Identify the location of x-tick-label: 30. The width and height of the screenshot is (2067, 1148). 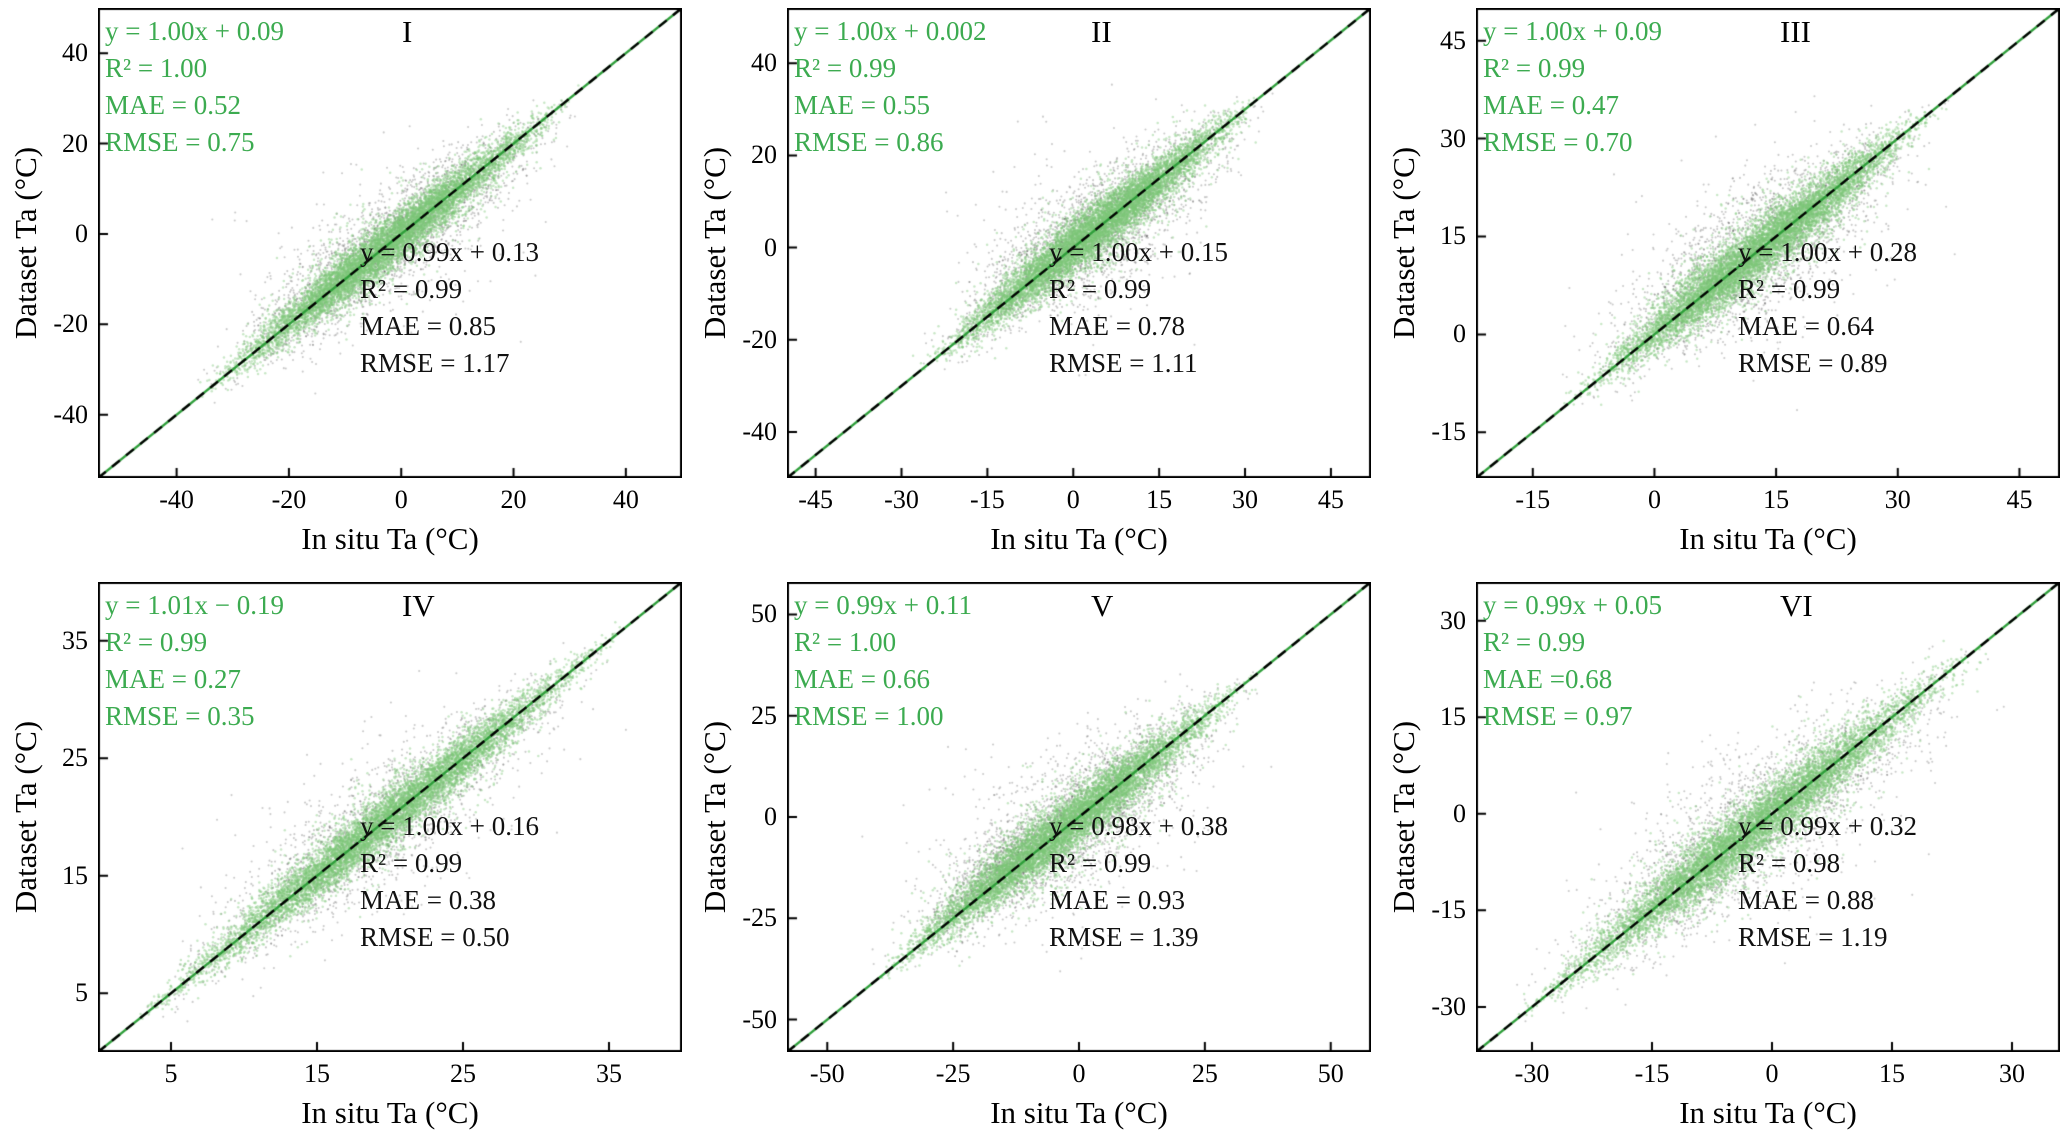
(1245, 499).